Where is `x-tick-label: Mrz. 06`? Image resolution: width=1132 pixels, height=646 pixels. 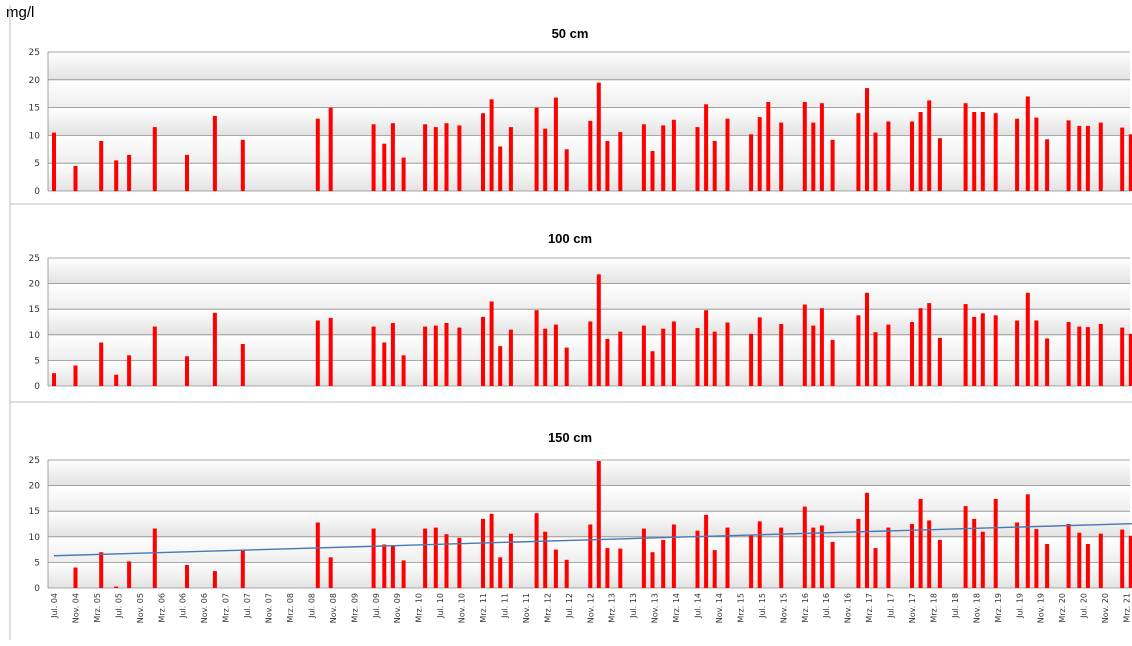 x-tick-label: Mrz. 06 is located at coordinates (161, 608).